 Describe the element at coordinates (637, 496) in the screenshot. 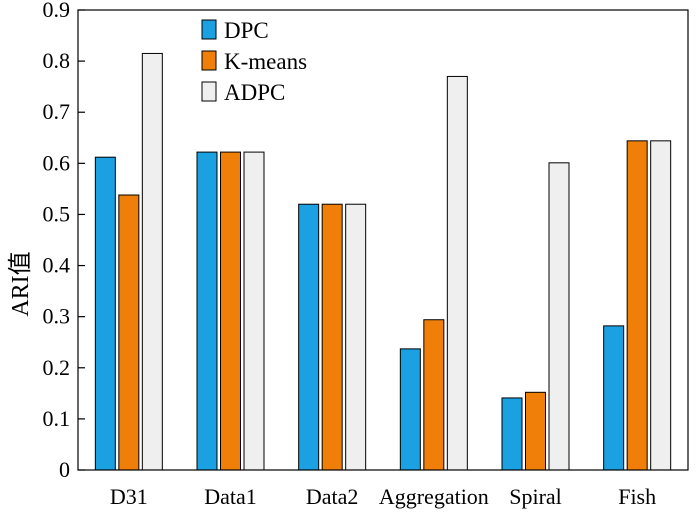

I see `x-tick-label: Fish` at that location.